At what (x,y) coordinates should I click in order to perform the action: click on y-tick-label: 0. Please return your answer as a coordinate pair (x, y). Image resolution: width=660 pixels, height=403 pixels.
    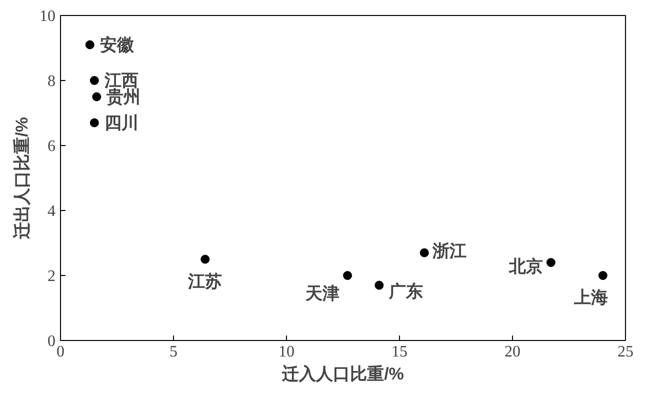
    Looking at the image, I should click on (52, 341).